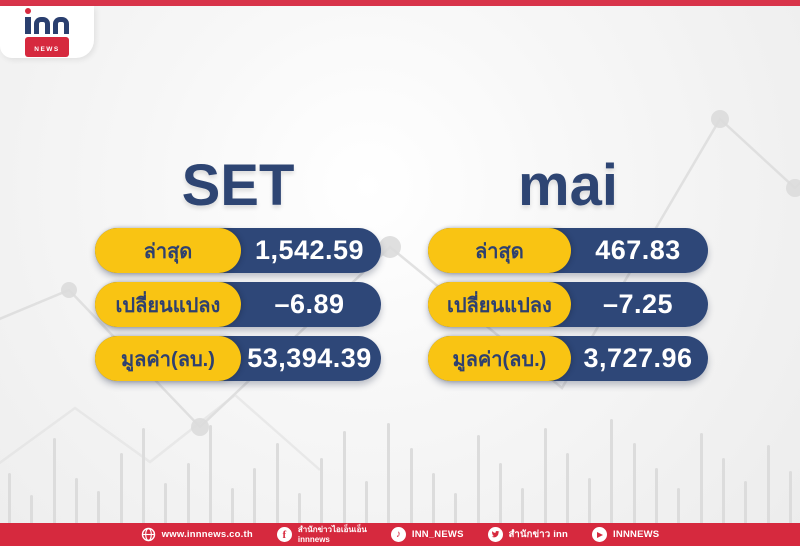  What do you see at coordinates (495, 534) in the screenshot?
I see `twitter-icon` at bounding box center [495, 534].